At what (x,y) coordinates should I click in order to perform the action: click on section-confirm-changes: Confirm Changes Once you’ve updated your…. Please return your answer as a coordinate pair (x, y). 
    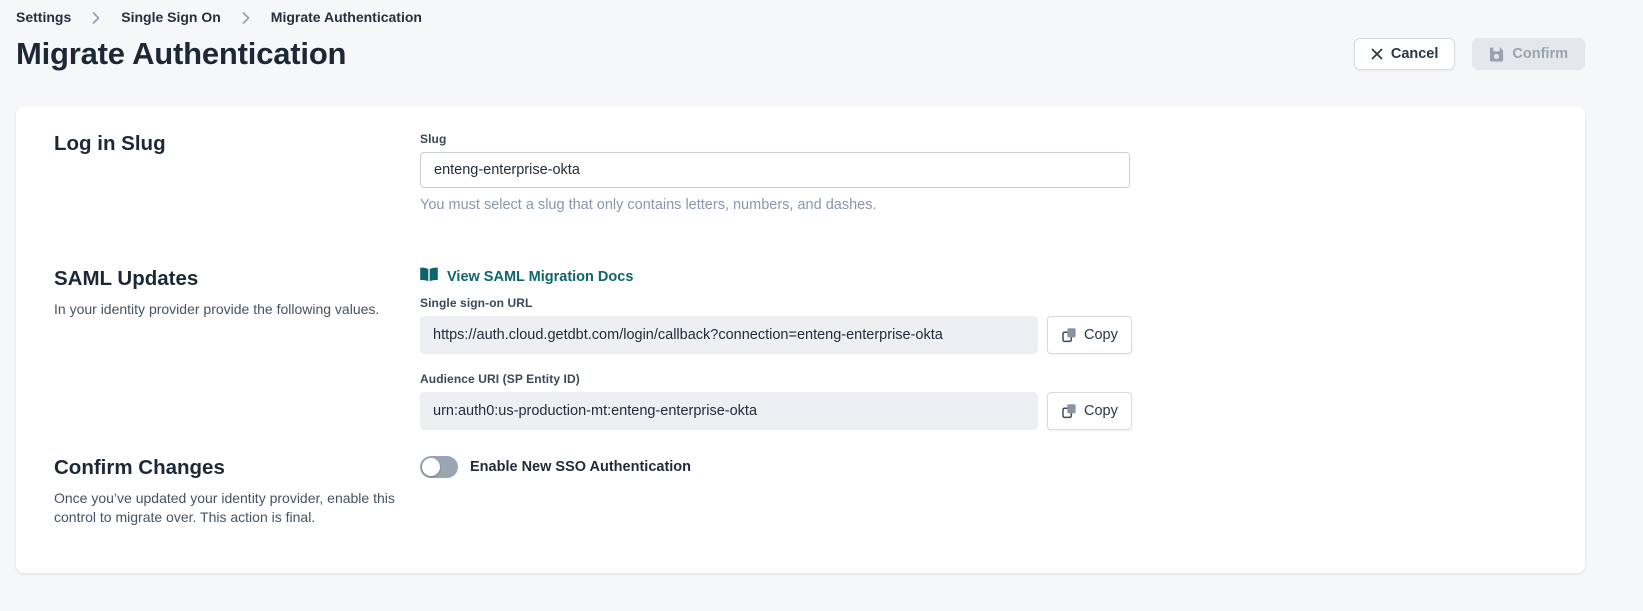
    Looking at the image, I should click on (800, 491).